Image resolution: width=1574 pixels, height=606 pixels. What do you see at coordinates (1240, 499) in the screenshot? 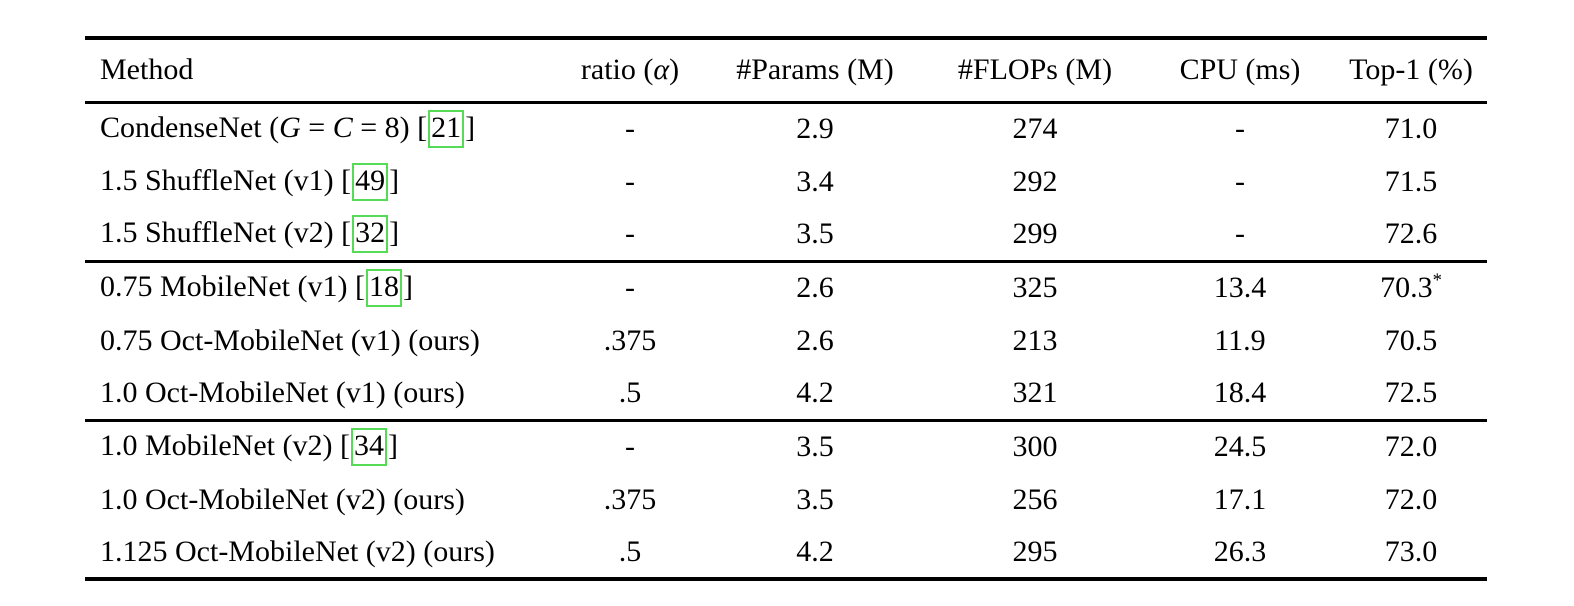
I see `cpu-cell: 17.1` at bounding box center [1240, 499].